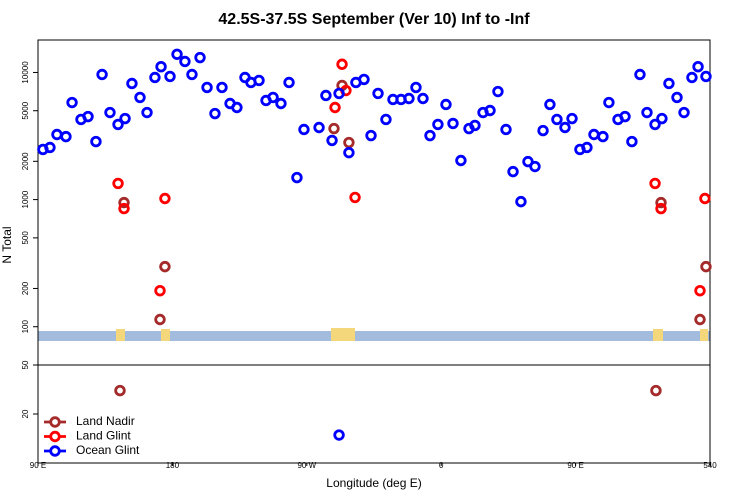 The image size is (750, 500). What do you see at coordinates (173, 465) in the screenshot?
I see `x-tick-label: 180` at bounding box center [173, 465].